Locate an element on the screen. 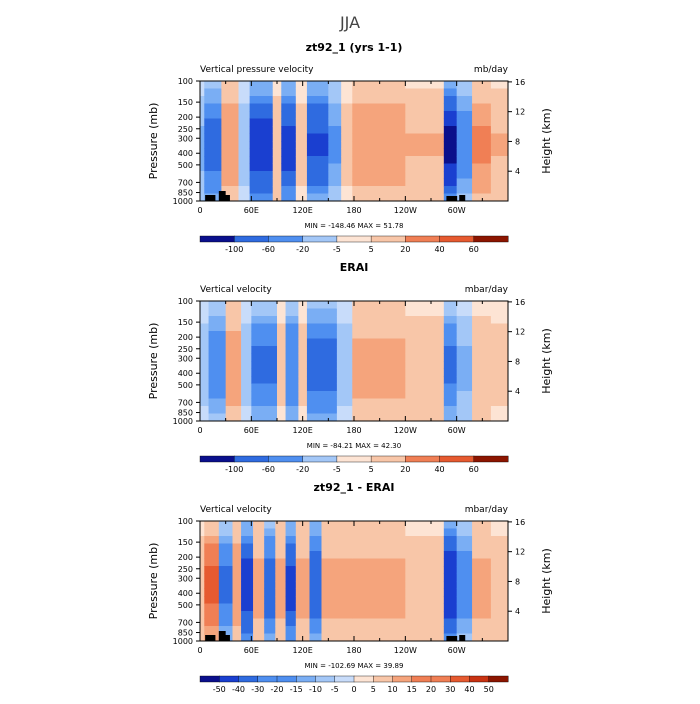 The height and width of the screenshot is (704, 700). colorbar-label: -50 is located at coordinates (219, 689).